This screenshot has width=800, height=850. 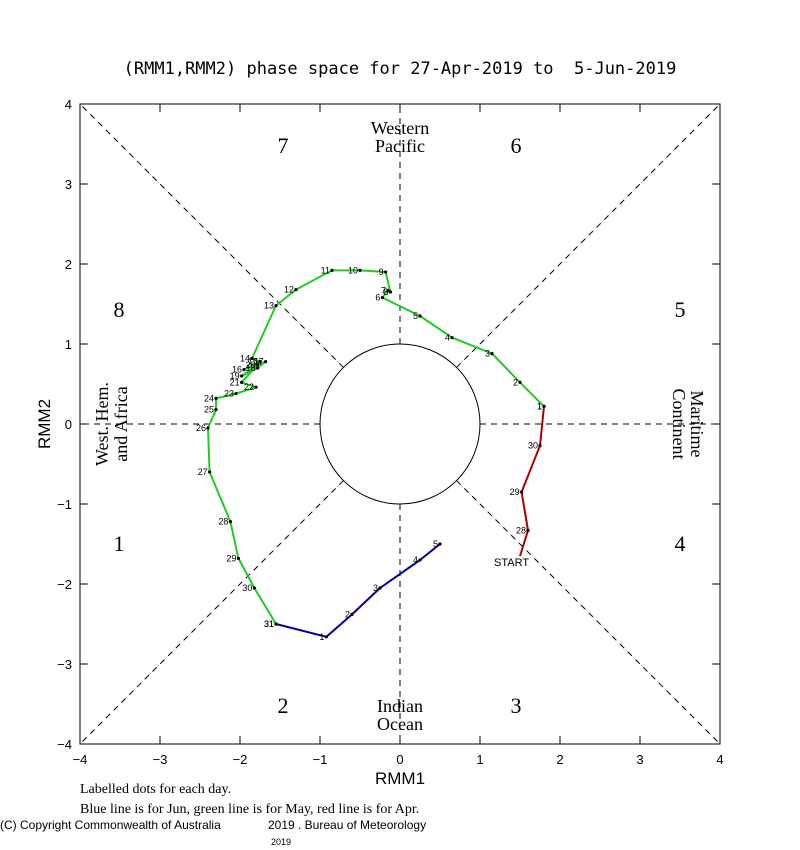 I want to click on copyright-text: (C) Copyright Commonwealth of Australia, so click(x=110, y=825).